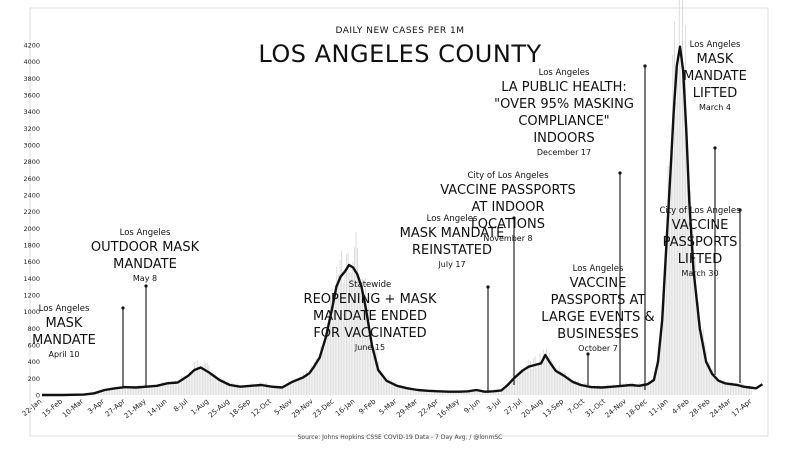 The height and width of the screenshot is (455, 800). I want to click on x-tick-label: 12-Oct, so click(262, 408).